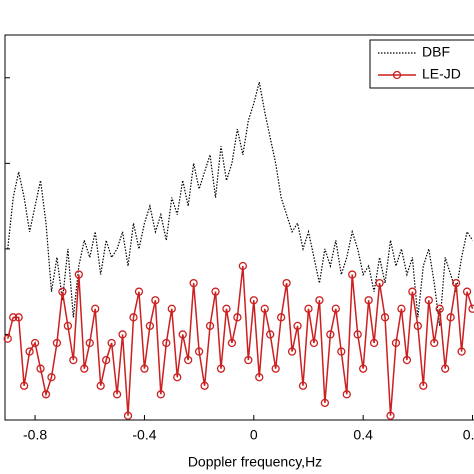  Describe the element at coordinates (363, 435) in the screenshot. I see `x-tick-label: 0.4` at that location.